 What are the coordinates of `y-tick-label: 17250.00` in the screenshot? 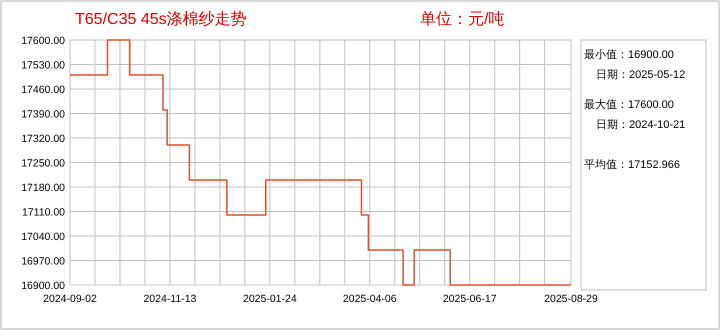 It's located at (43, 164).